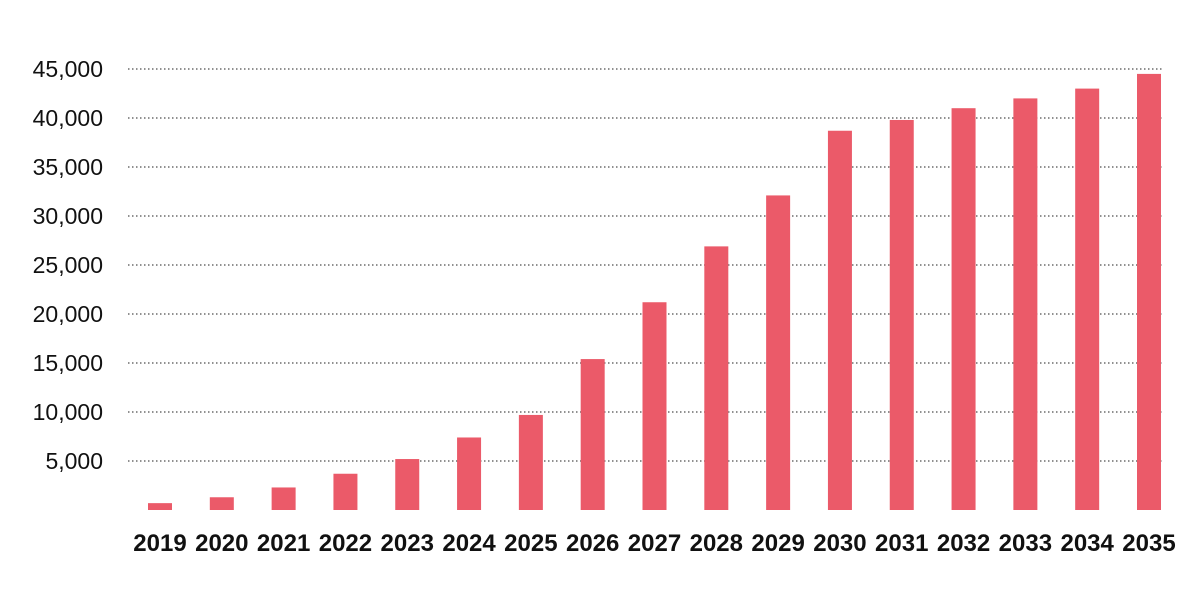 This screenshot has width=1200, height=593. What do you see at coordinates (407, 484) in the screenshot?
I see `bar-2023` at bounding box center [407, 484].